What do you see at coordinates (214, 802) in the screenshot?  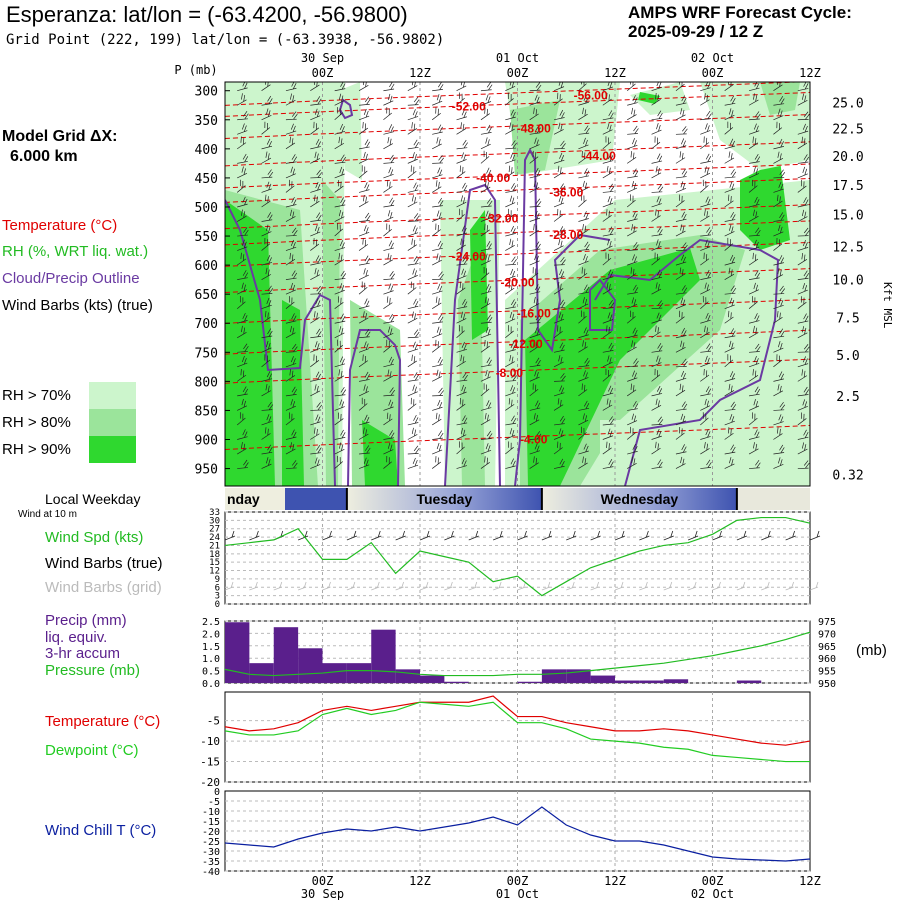 I see `wind-chill-tick-label: -5` at bounding box center [214, 802].